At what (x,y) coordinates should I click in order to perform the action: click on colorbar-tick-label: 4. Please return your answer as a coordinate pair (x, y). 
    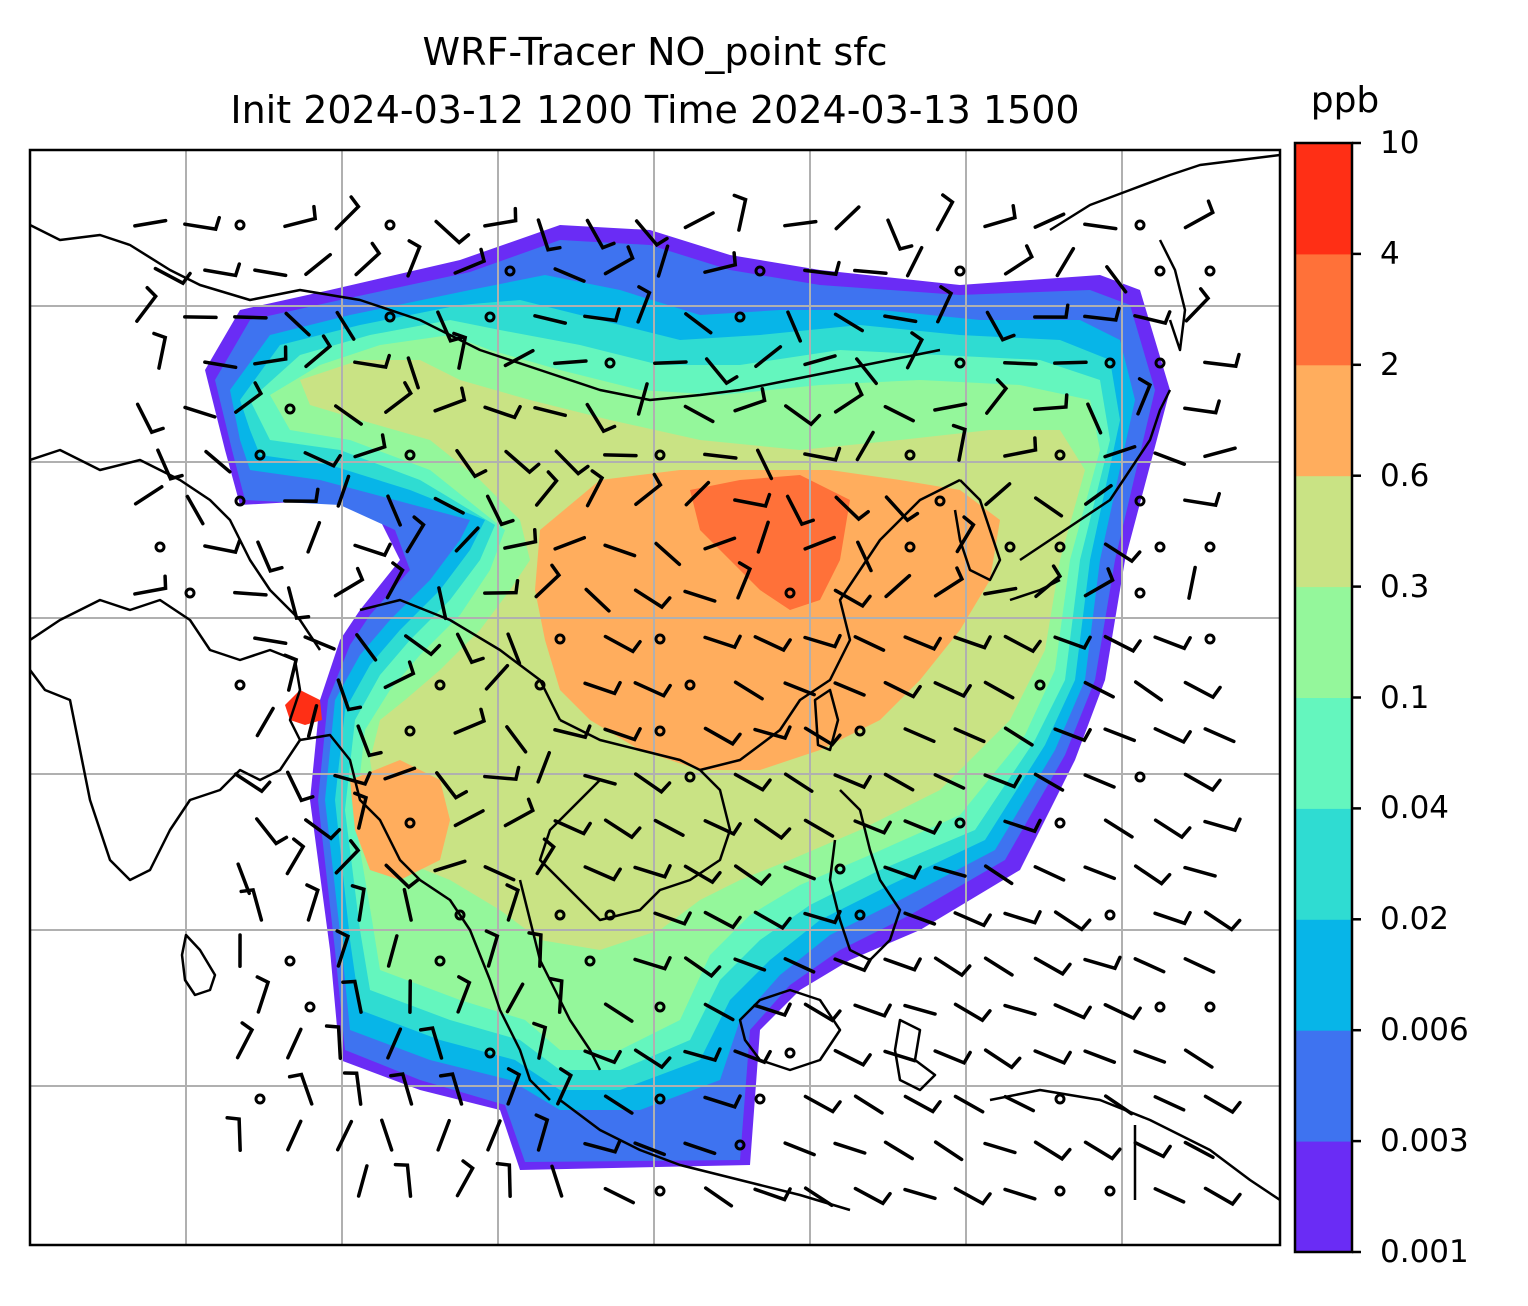
    Looking at the image, I should click on (1390, 253).